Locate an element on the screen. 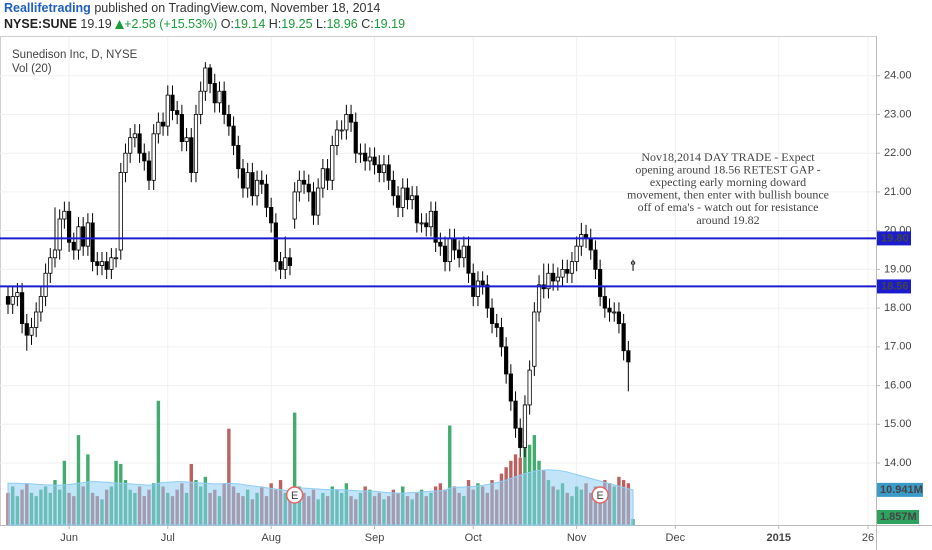  y-tick-label: 17.00 is located at coordinates (898, 347).